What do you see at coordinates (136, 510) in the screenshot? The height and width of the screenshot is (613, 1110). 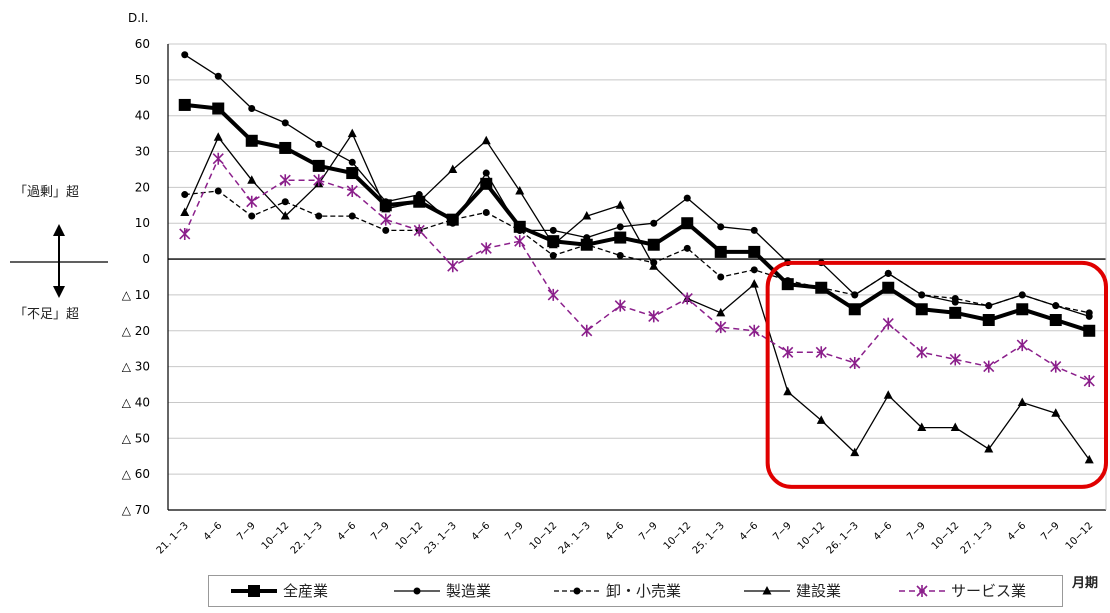 I see `y-tick-label: △ 70` at bounding box center [136, 510].